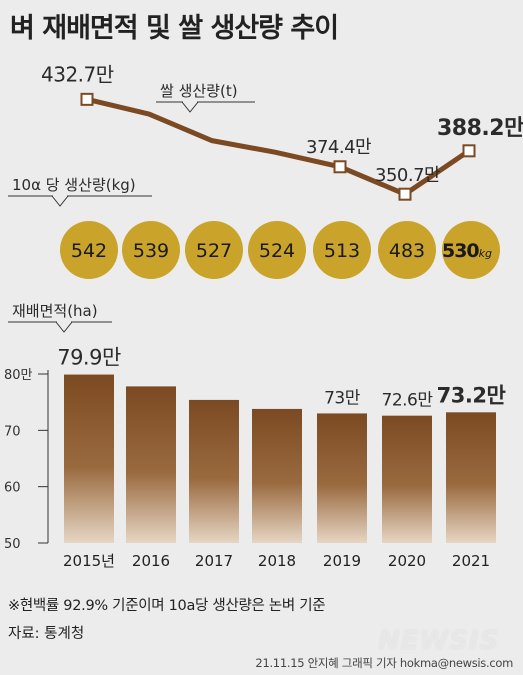  What do you see at coordinates (480, 128) in the screenshot?
I see `production-value-label: 388.2만` at bounding box center [480, 128].